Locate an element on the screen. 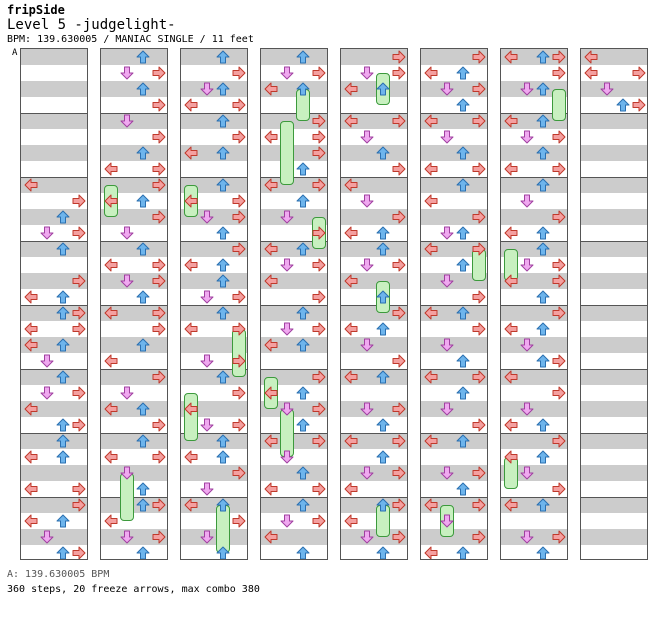  bpm-marker-label: A is located at coordinates (15, 53).